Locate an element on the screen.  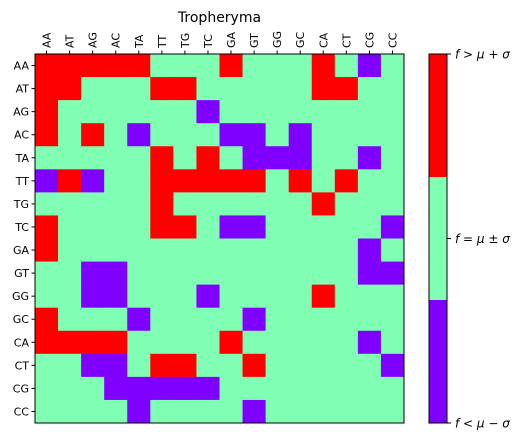
heatmap-cell-GA-TG is located at coordinates (185, 250).